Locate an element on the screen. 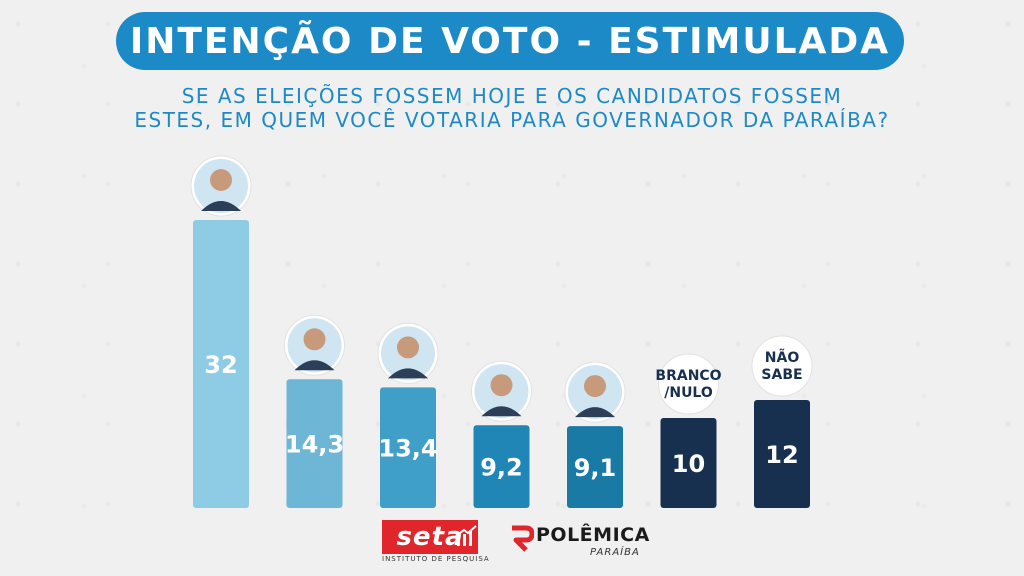  bar-value-label: 13,4 is located at coordinates (407, 449).